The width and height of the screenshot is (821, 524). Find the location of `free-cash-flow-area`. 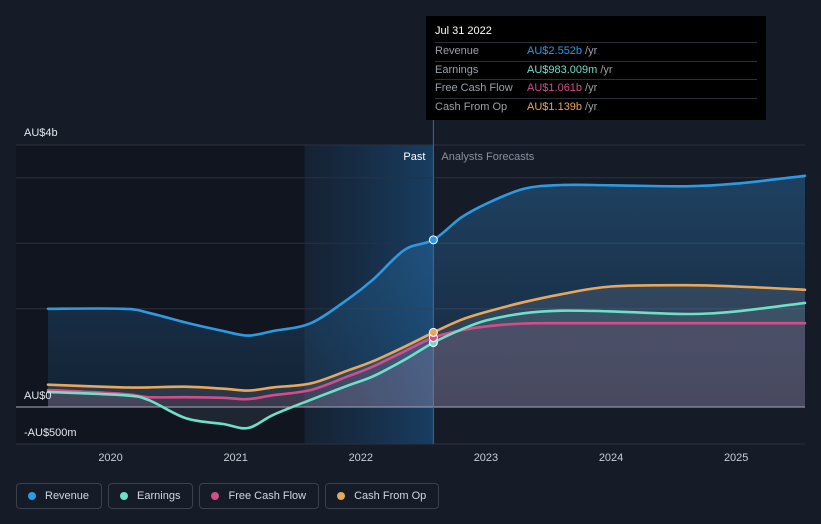

free-cash-flow-area is located at coordinates (426, 365).